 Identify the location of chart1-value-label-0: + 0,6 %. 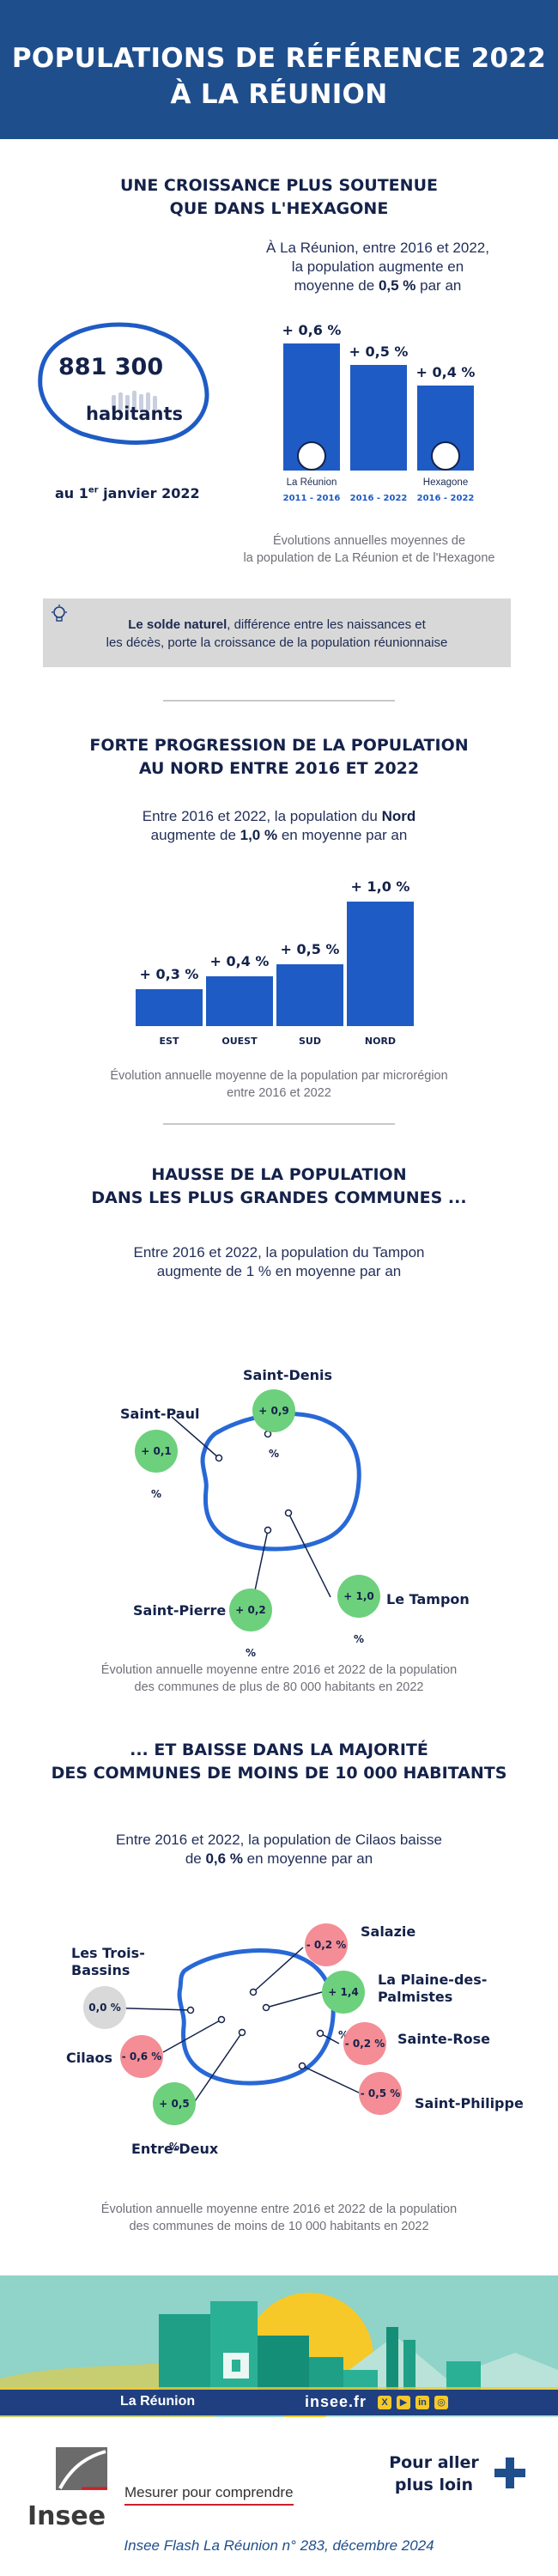
(312, 330).